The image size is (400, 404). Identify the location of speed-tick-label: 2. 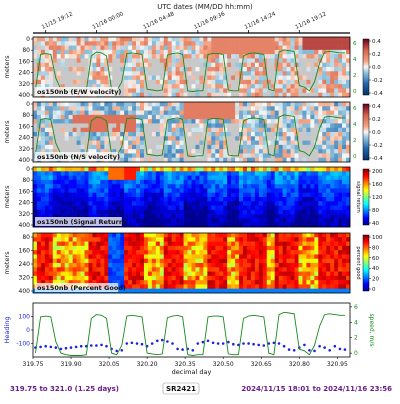
(356, 338).